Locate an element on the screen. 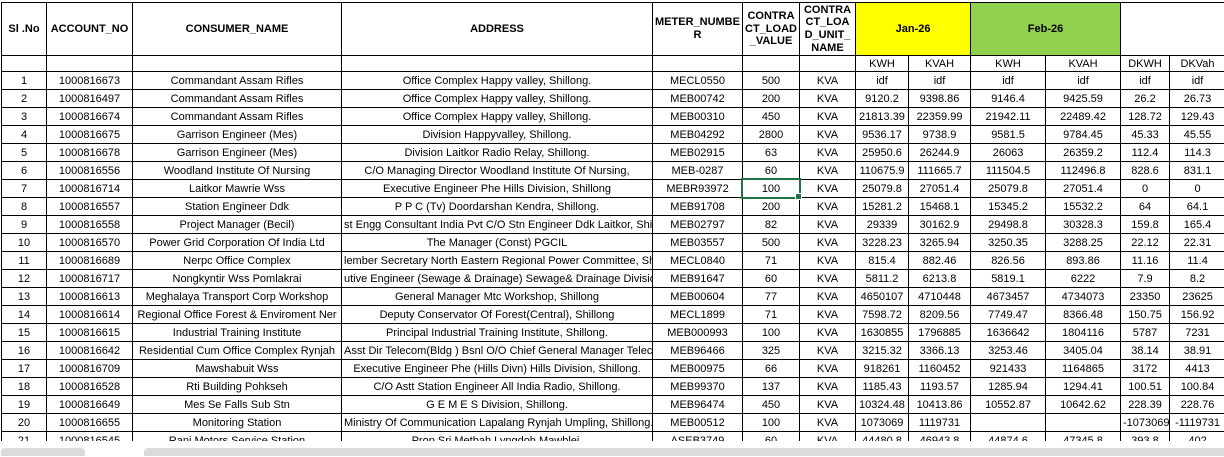  sub-header-blank-cell is located at coordinates (827, 63).